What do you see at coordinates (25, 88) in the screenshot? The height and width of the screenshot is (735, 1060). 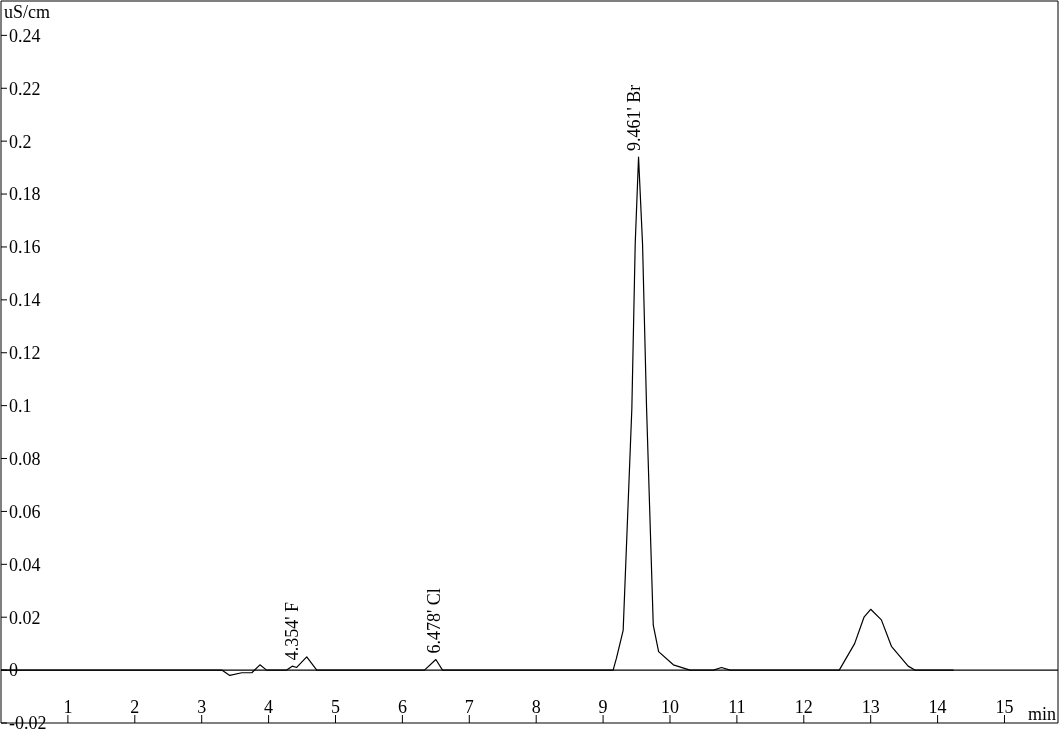 I see `y-tick-label: 0.22` at bounding box center [25, 88].